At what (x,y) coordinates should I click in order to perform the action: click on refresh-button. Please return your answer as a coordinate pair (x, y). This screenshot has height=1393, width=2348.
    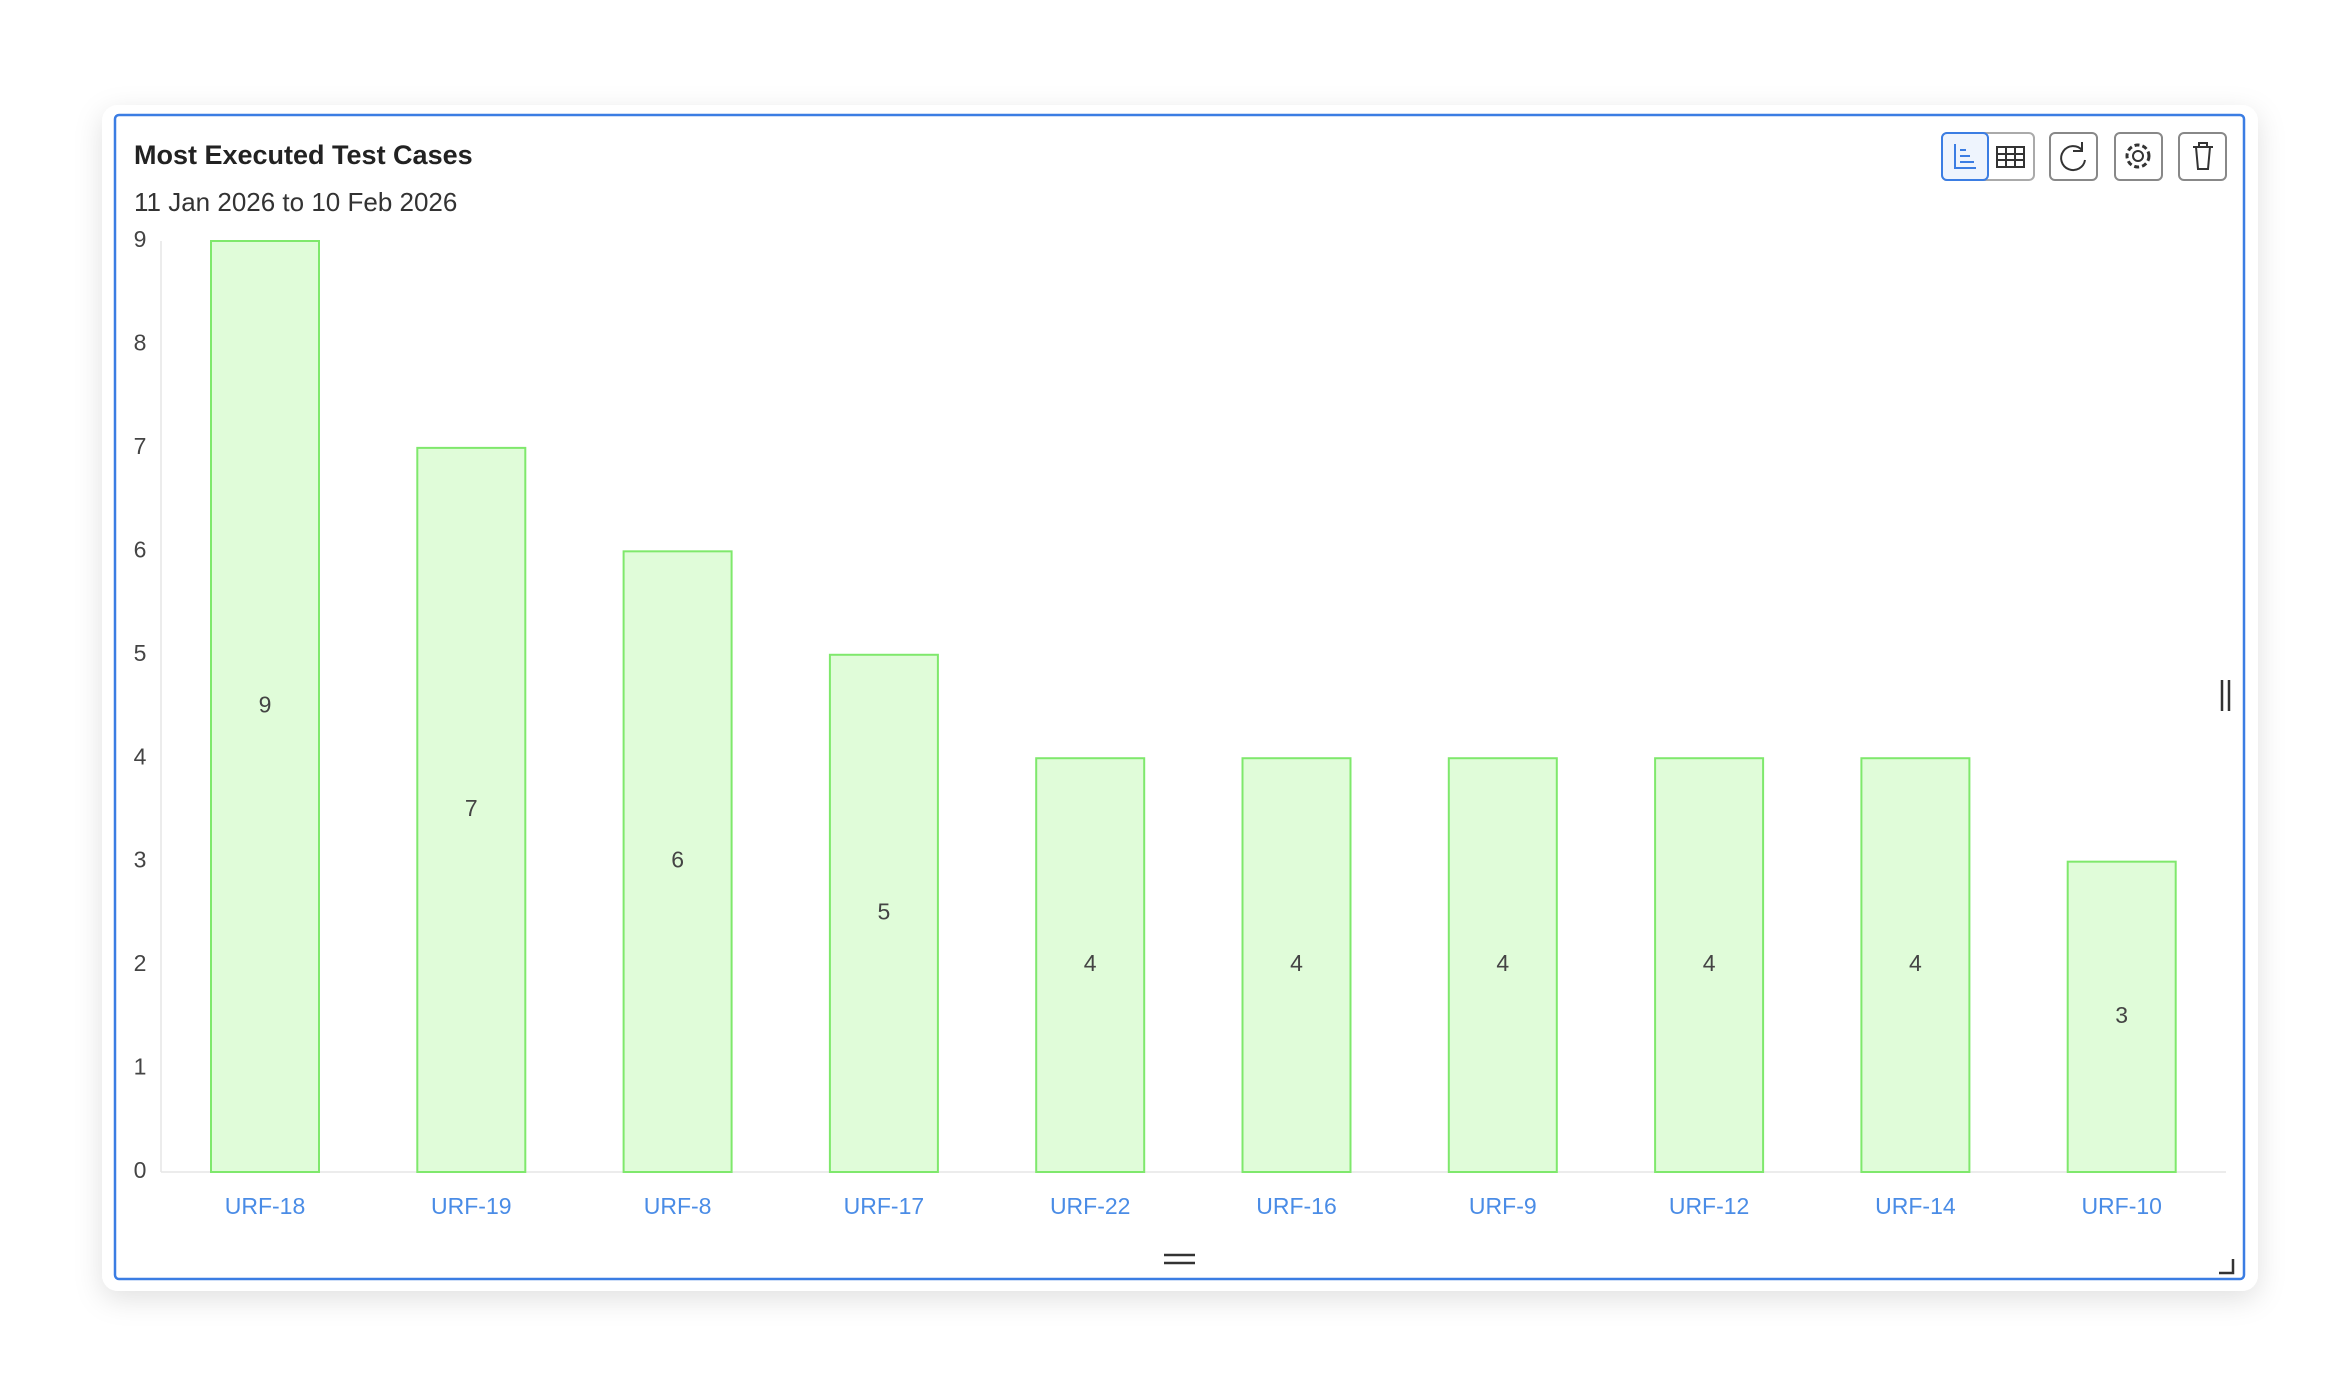
    Looking at the image, I should click on (2073, 156).